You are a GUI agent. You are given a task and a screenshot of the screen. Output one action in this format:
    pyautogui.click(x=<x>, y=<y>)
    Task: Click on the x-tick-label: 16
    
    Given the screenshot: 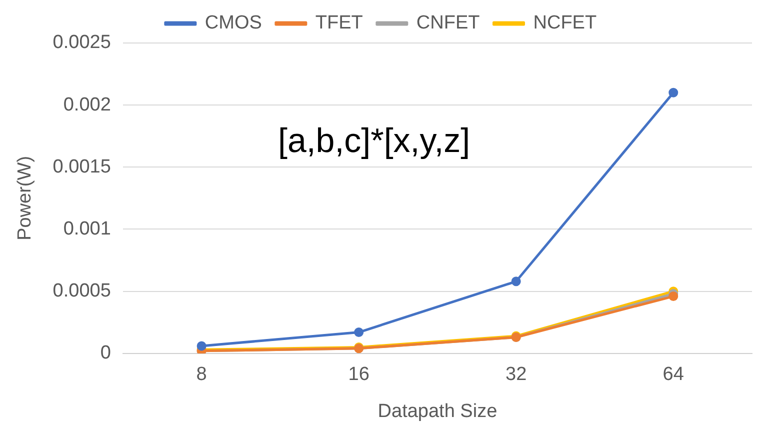 What is the action you would take?
    pyautogui.click(x=359, y=375)
    